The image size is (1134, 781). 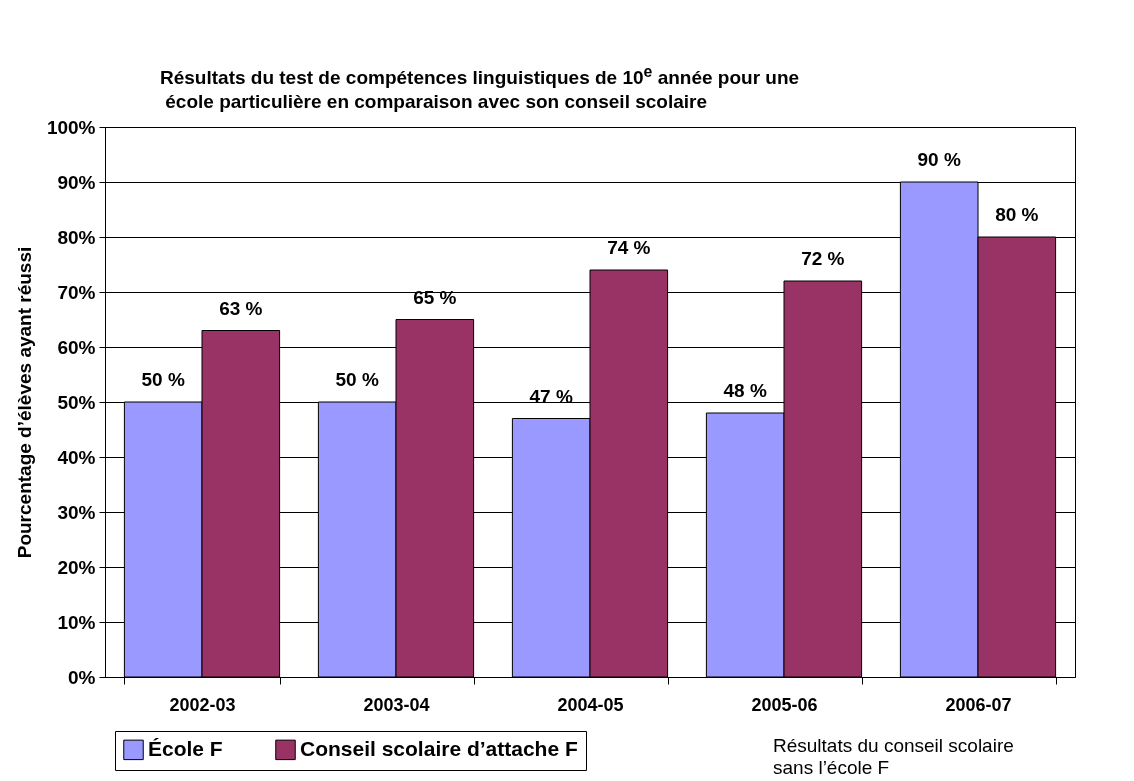 I want to click on x-tick-label: 2003-04, so click(x=396, y=704).